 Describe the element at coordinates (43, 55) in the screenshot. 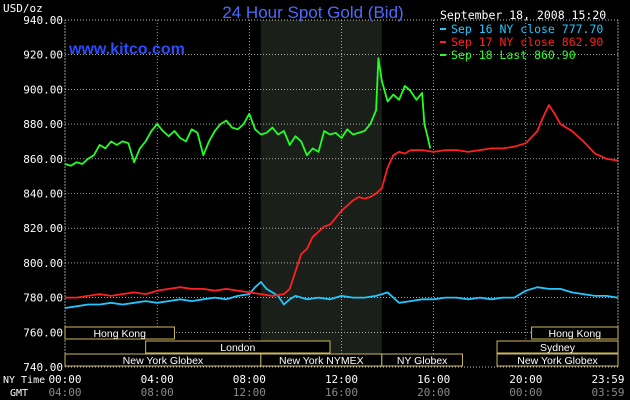

I see `y-tick-label: 920.00` at that location.